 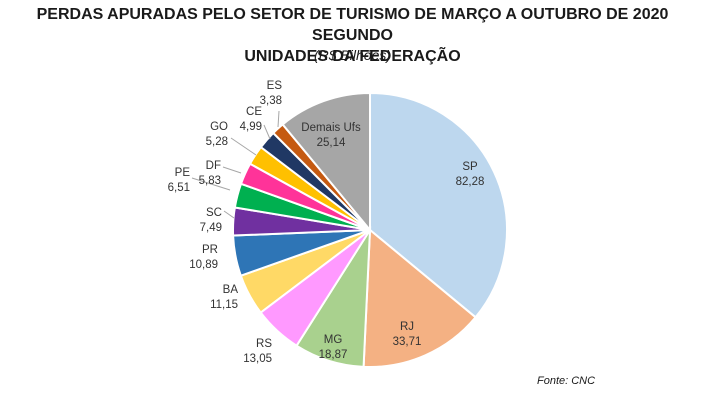 What do you see at coordinates (254, 112) in the screenshot?
I see `slice-label-ce: CE` at bounding box center [254, 112].